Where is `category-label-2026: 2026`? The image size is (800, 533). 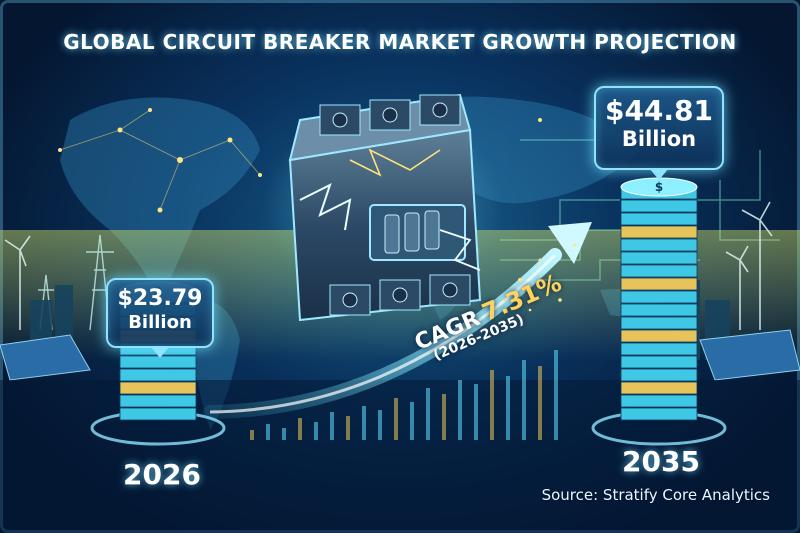 category-label-2026: 2026 is located at coordinates (162, 474).